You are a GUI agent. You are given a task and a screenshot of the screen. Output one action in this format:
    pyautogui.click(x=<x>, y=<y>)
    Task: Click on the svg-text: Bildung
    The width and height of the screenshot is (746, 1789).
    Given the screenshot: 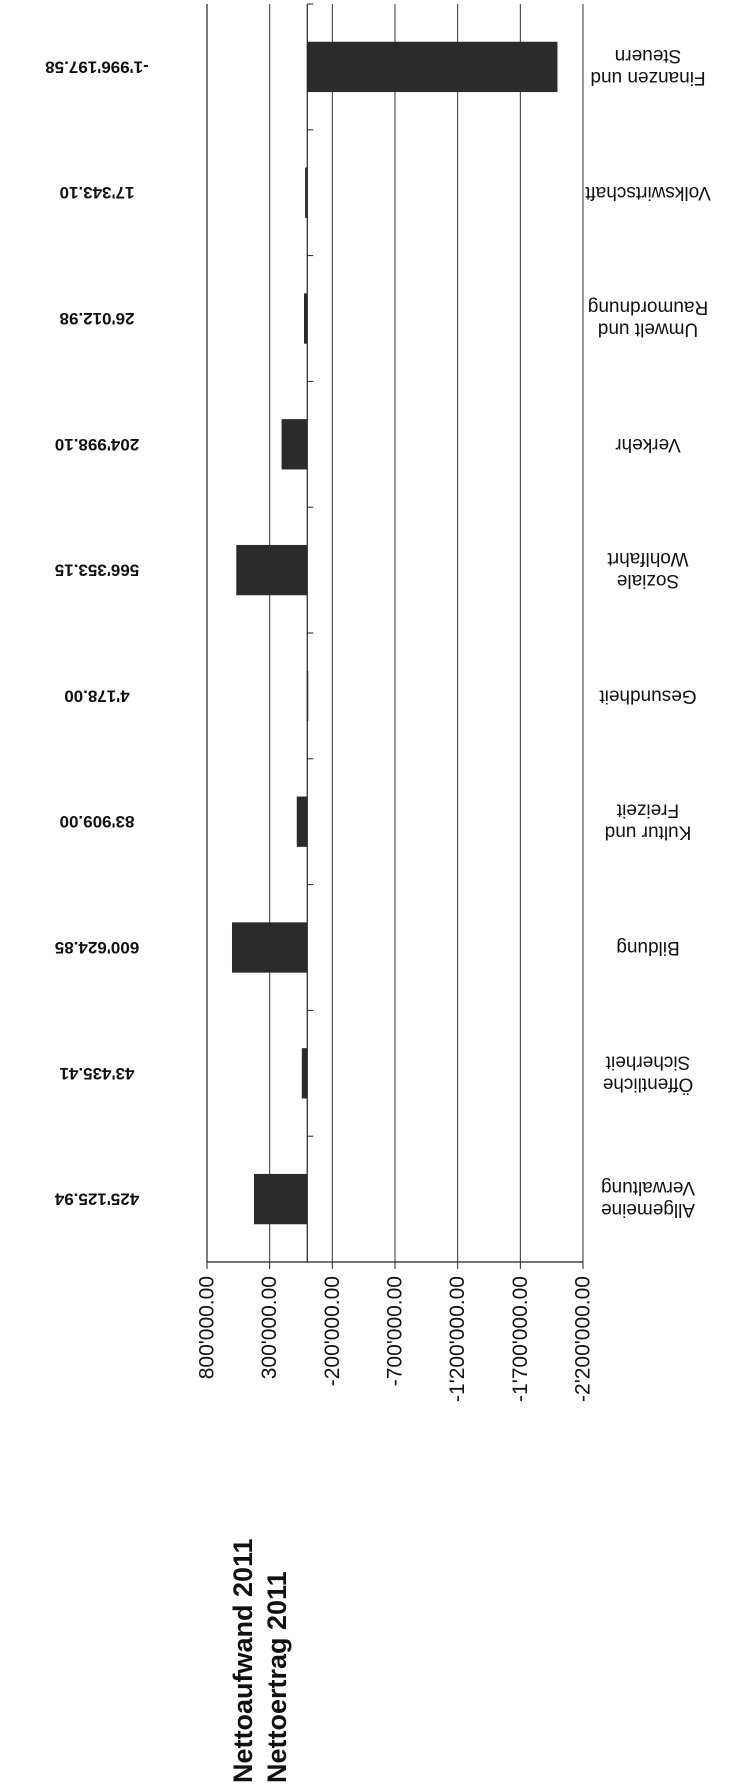 What is the action you would take?
    pyautogui.click(x=647, y=947)
    